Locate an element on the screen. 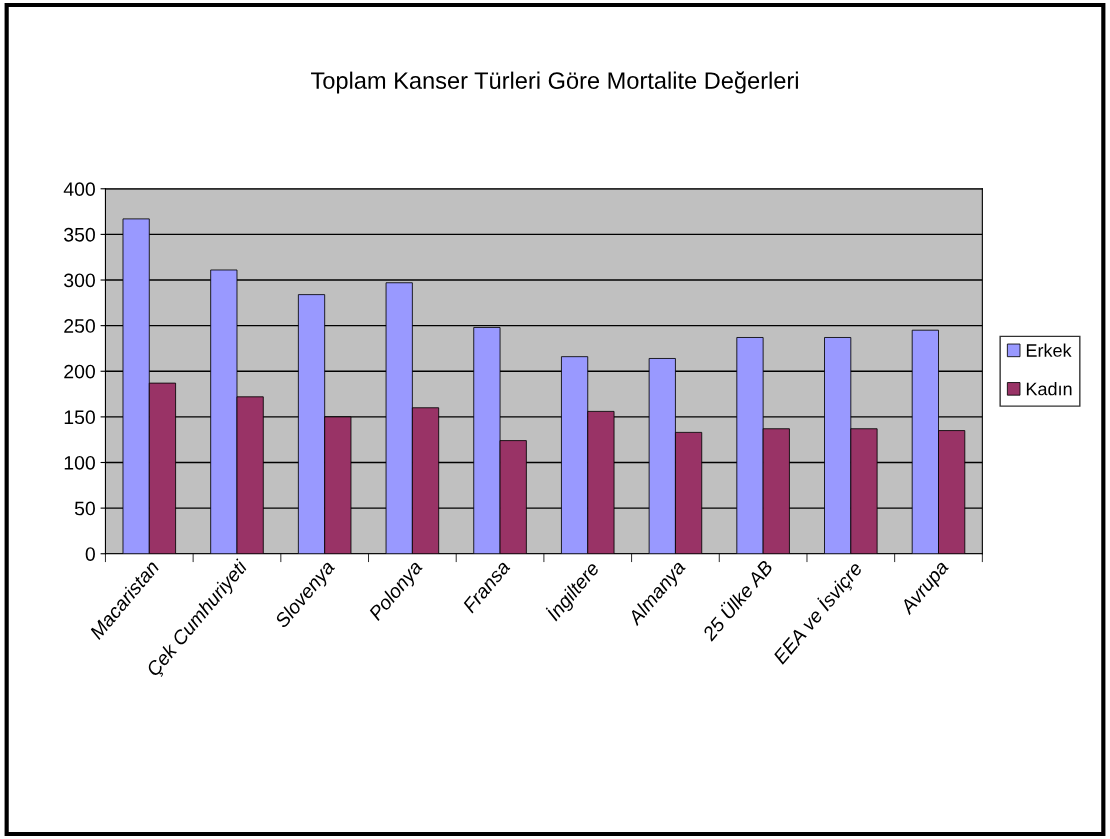 Image resolution: width=1110 pixels, height=839 pixels. y-tick-label: 300 is located at coordinates (79, 280).